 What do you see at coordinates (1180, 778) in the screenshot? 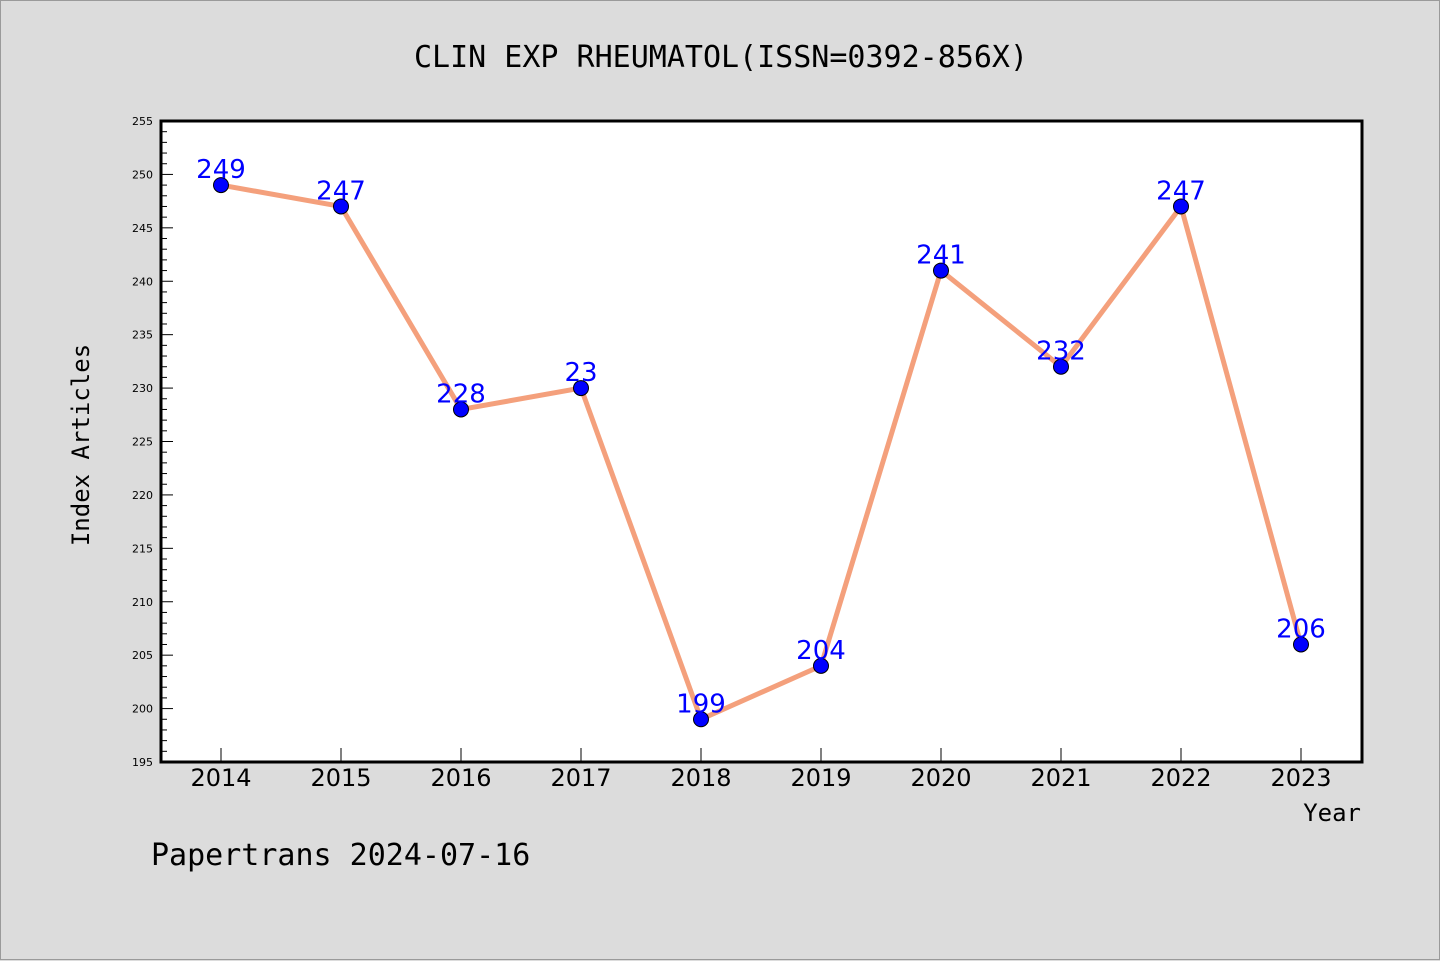
I see `x-tick-label: 2022` at bounding box center [1180, 778].